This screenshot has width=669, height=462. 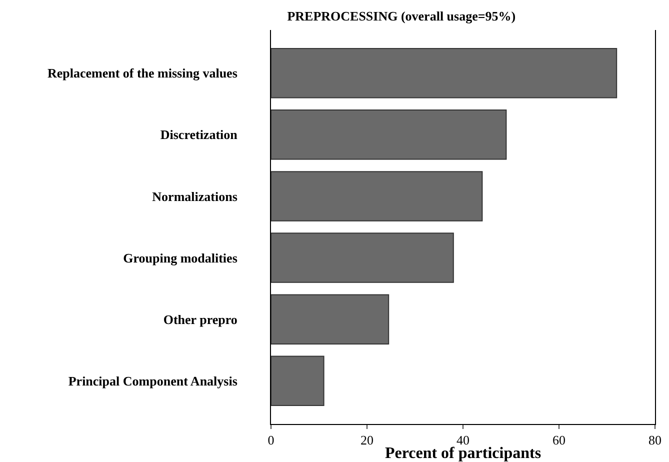 What do you see at coordinates (142, 73) in the screenshot?
I see `y-tick-label: Replacement of the missing values` at bounding box center [142, 73].